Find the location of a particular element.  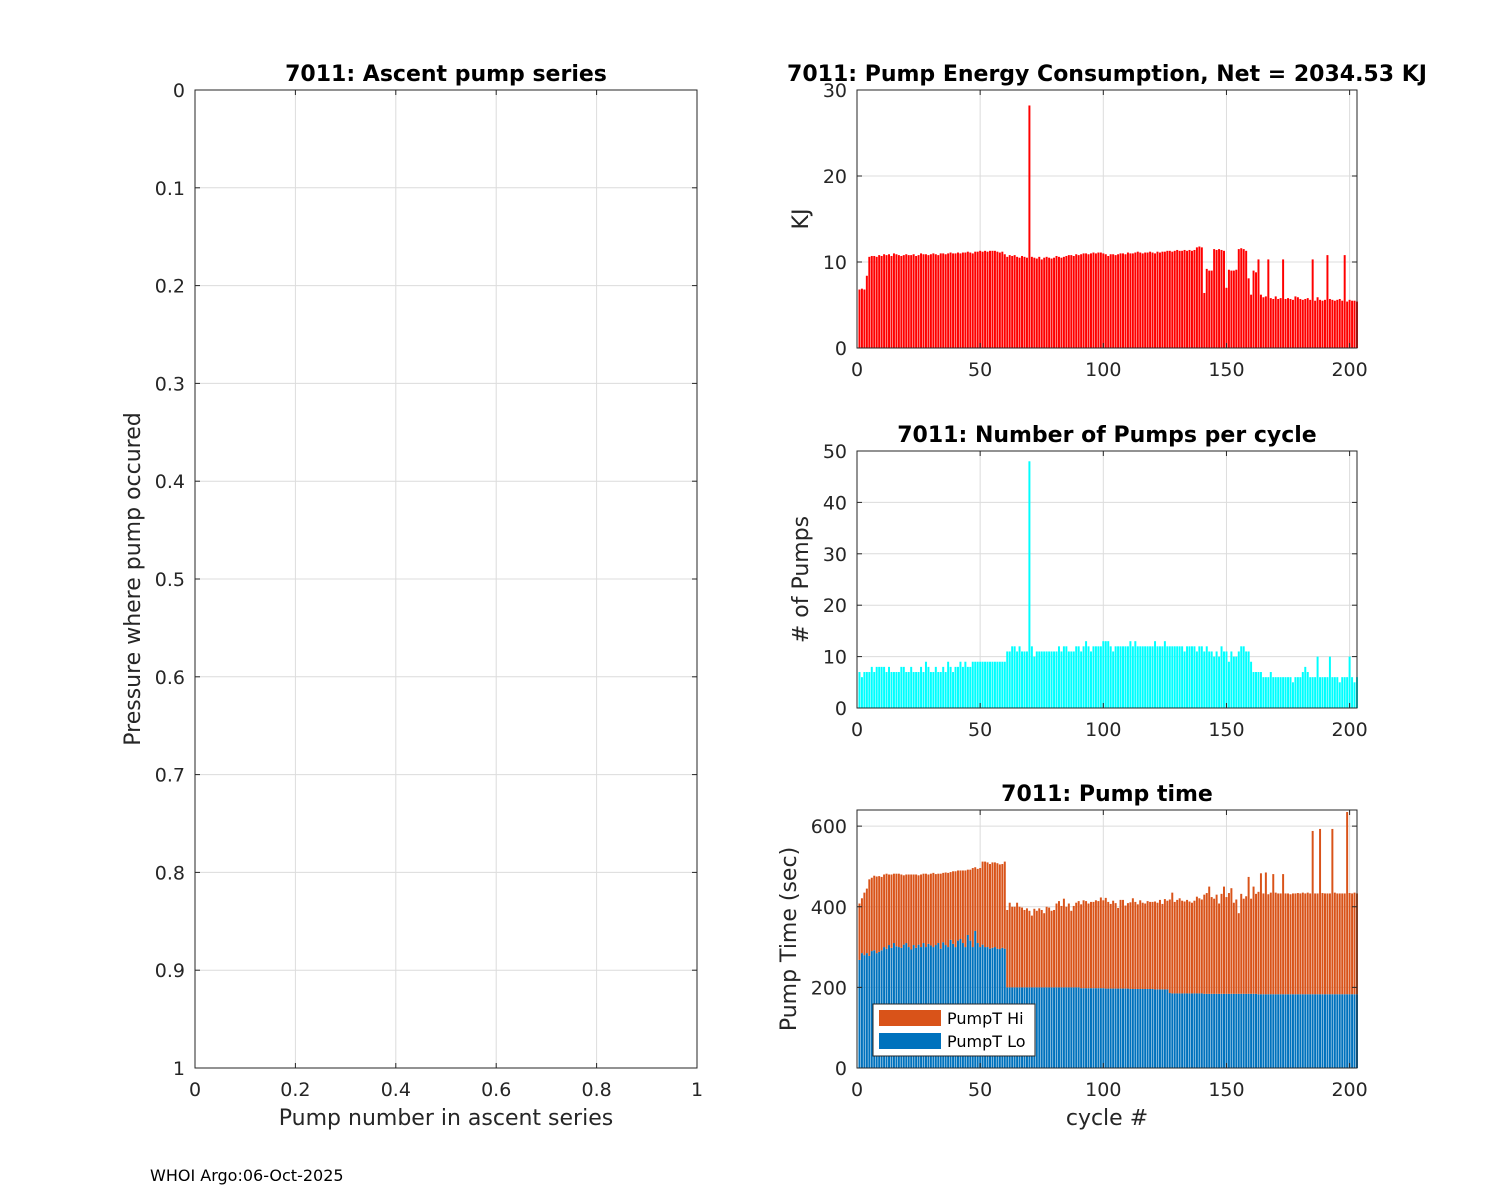

legend: PumpT Hi PumpT Lo is located at coordinates (954, 1030).